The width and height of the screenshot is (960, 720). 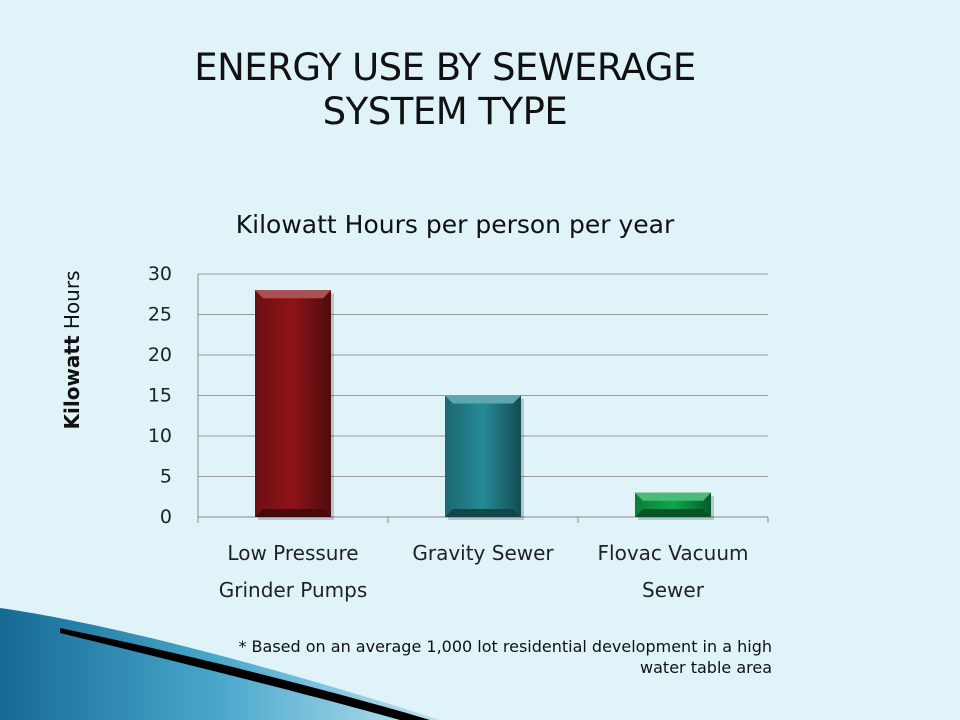 What do you see at coordinates (160, 355) in the screenshot?
I see `y-tick-label-20: 20` at bounding box center [160, 355].